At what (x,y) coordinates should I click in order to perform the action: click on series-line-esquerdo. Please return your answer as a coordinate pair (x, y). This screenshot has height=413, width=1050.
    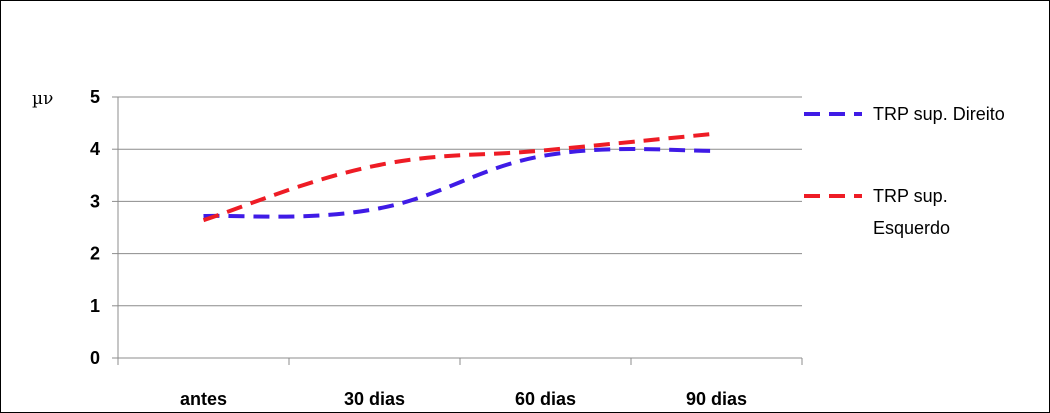
    Looking at the image, I should click on (459, 177).